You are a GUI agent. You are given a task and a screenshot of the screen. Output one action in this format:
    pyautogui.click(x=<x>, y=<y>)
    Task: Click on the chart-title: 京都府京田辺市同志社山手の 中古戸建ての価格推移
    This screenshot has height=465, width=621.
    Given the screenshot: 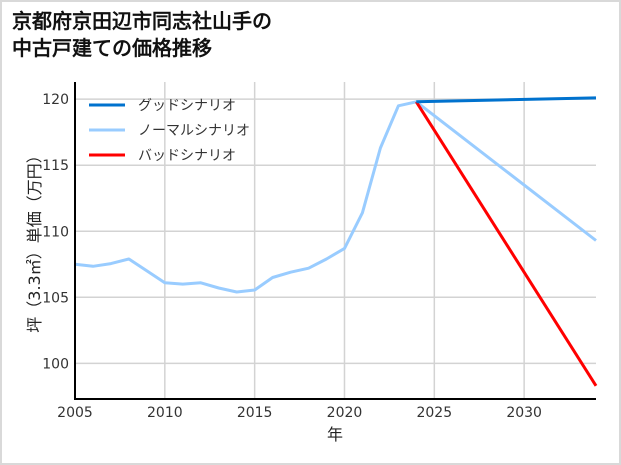 What is the action you would take?
    pyautogui.click(x=142, y=35)
    